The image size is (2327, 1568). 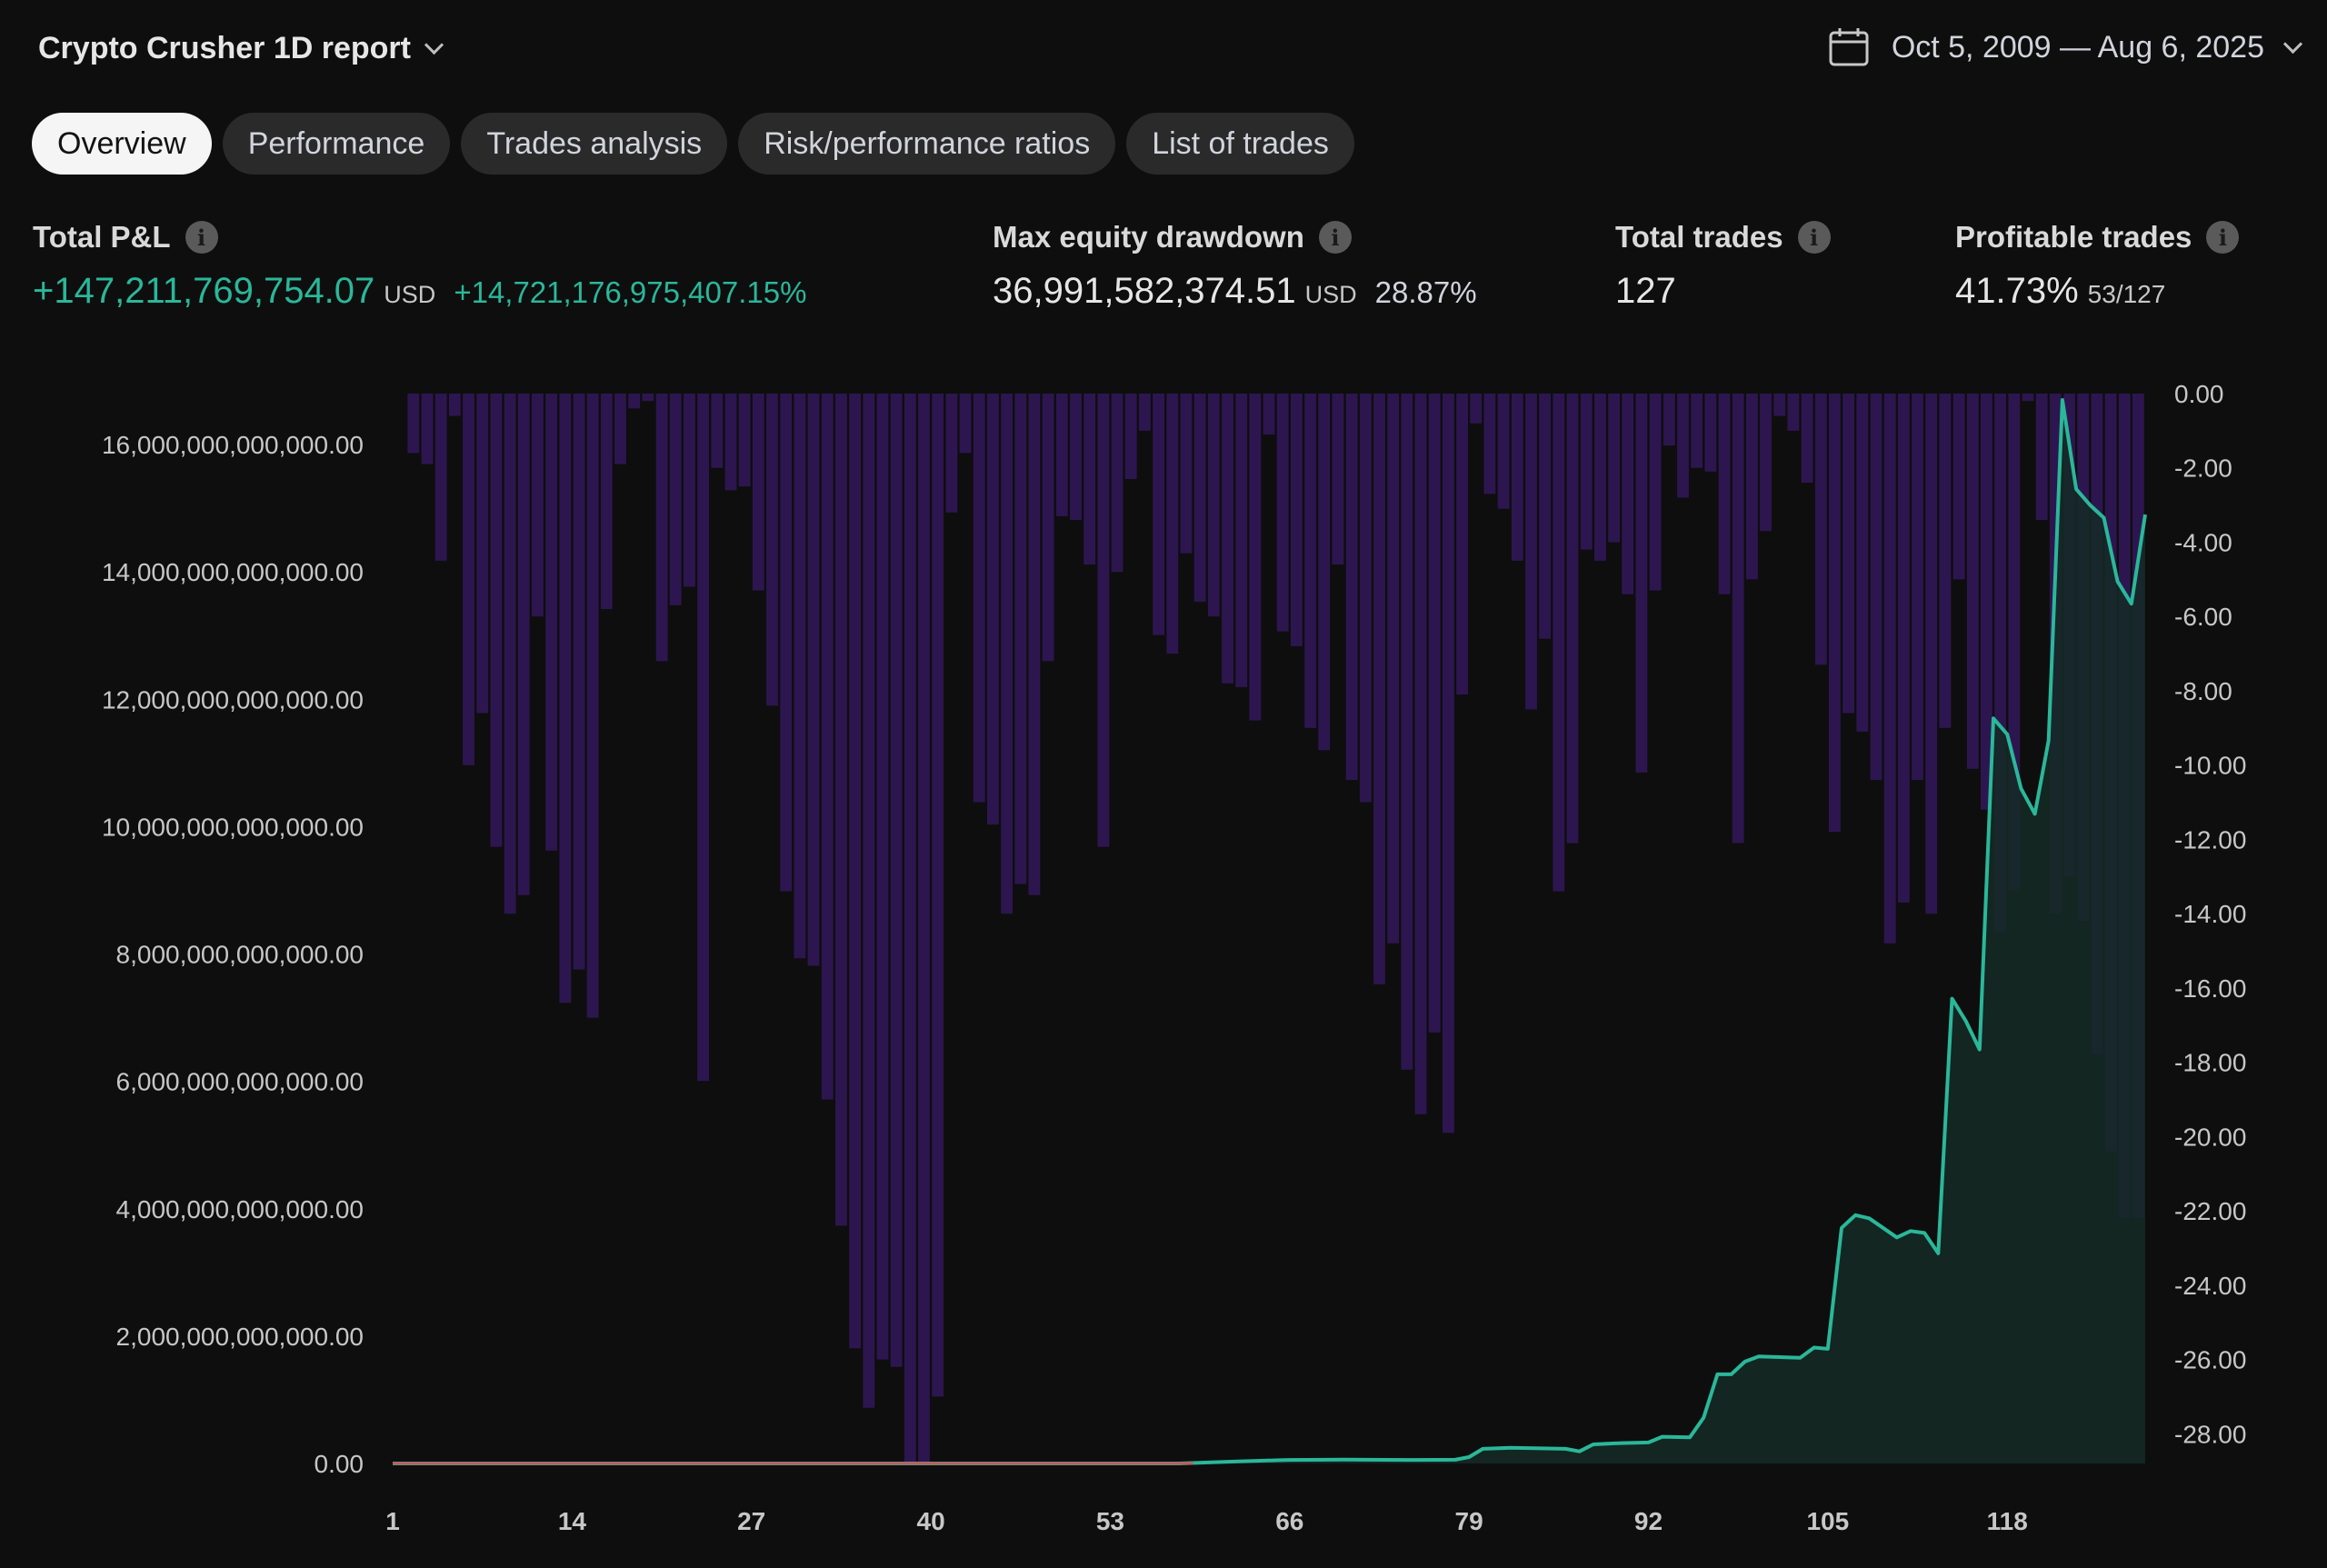 What do you see at coordinates (630, 292) in the screenshot?
I see `total-pnl-percent: +14,721,176,975,407.15%` at bounding box center [630, 292].